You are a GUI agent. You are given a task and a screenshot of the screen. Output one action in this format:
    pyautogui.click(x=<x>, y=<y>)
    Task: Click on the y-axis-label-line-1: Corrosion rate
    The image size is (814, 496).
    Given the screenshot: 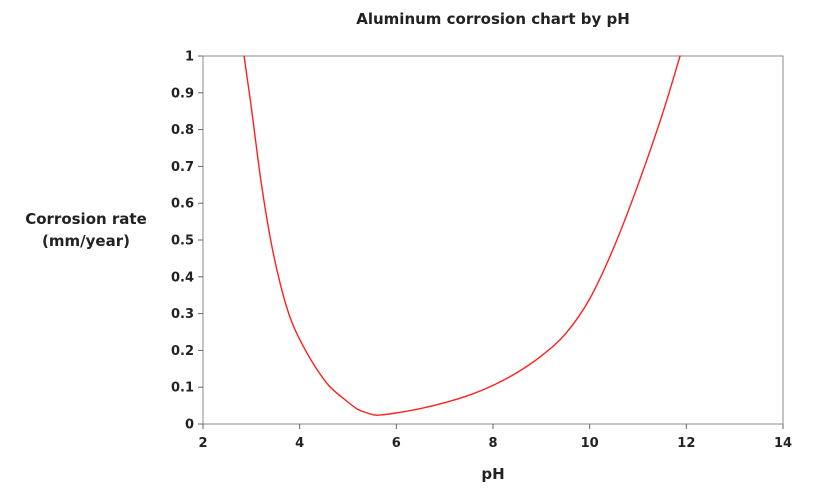 What is the action you would take?
    pyautogui.click(x=86, y=219)
    